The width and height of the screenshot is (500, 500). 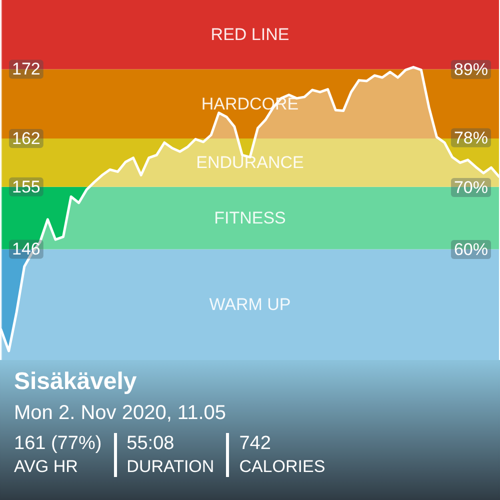 What do you see at coordinates (250, 34) in the screenshot?
I see `band-label: RED LINE` at bounding box center [250, 34].